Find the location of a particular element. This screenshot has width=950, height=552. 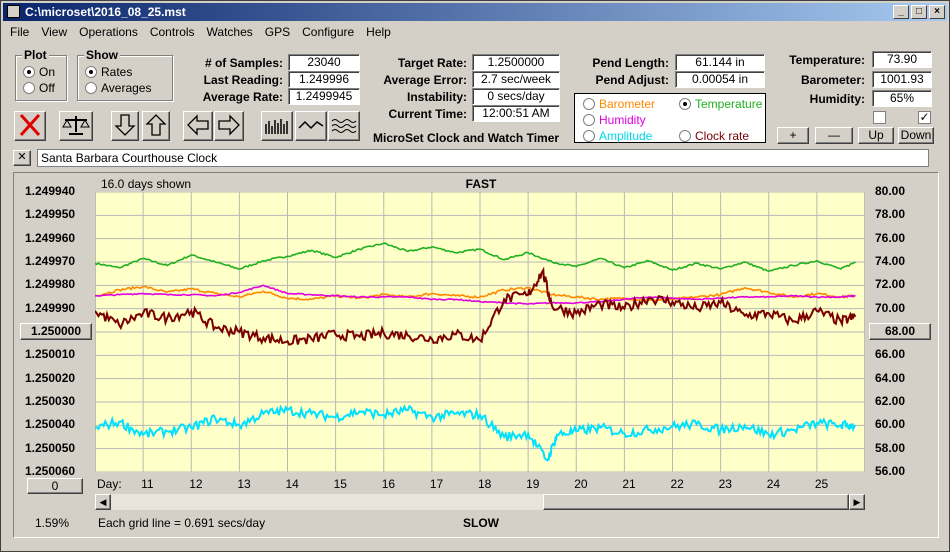

menu-controls: Controls is located at coordinates (172, 32).